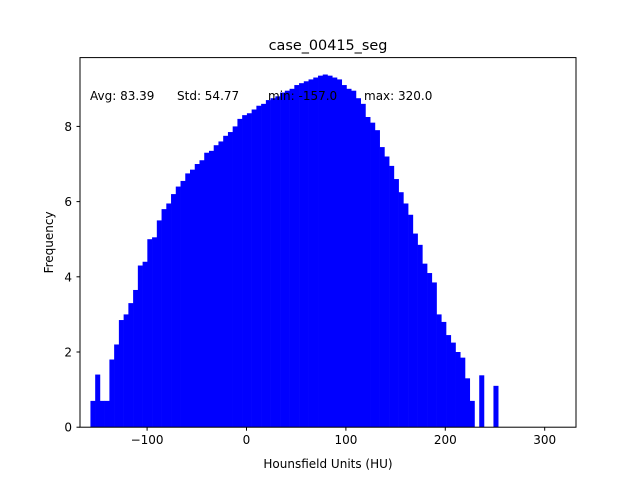  I want to click on y-axis-label: Frequency, so click(49, 242).